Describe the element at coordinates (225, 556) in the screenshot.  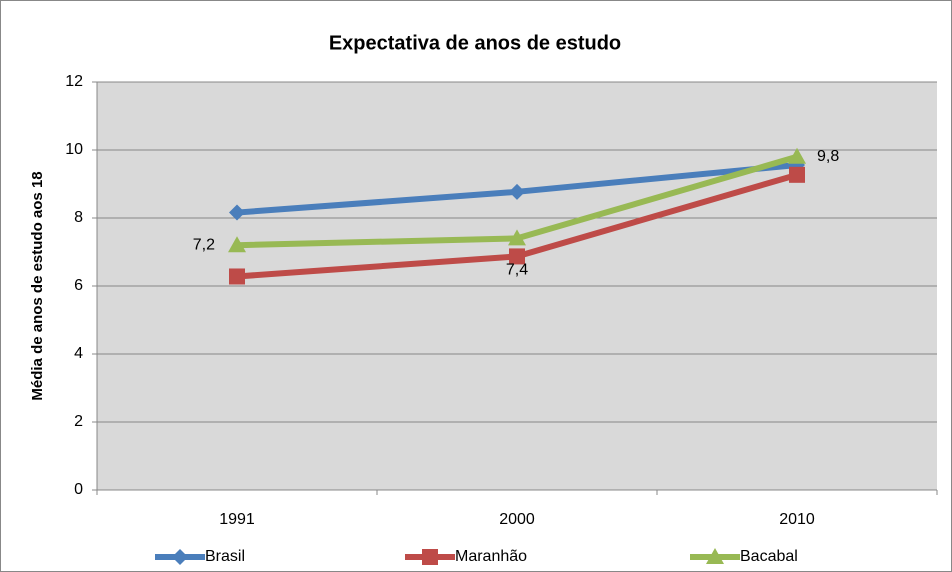
I see `legend-label: Brasil` at that location.